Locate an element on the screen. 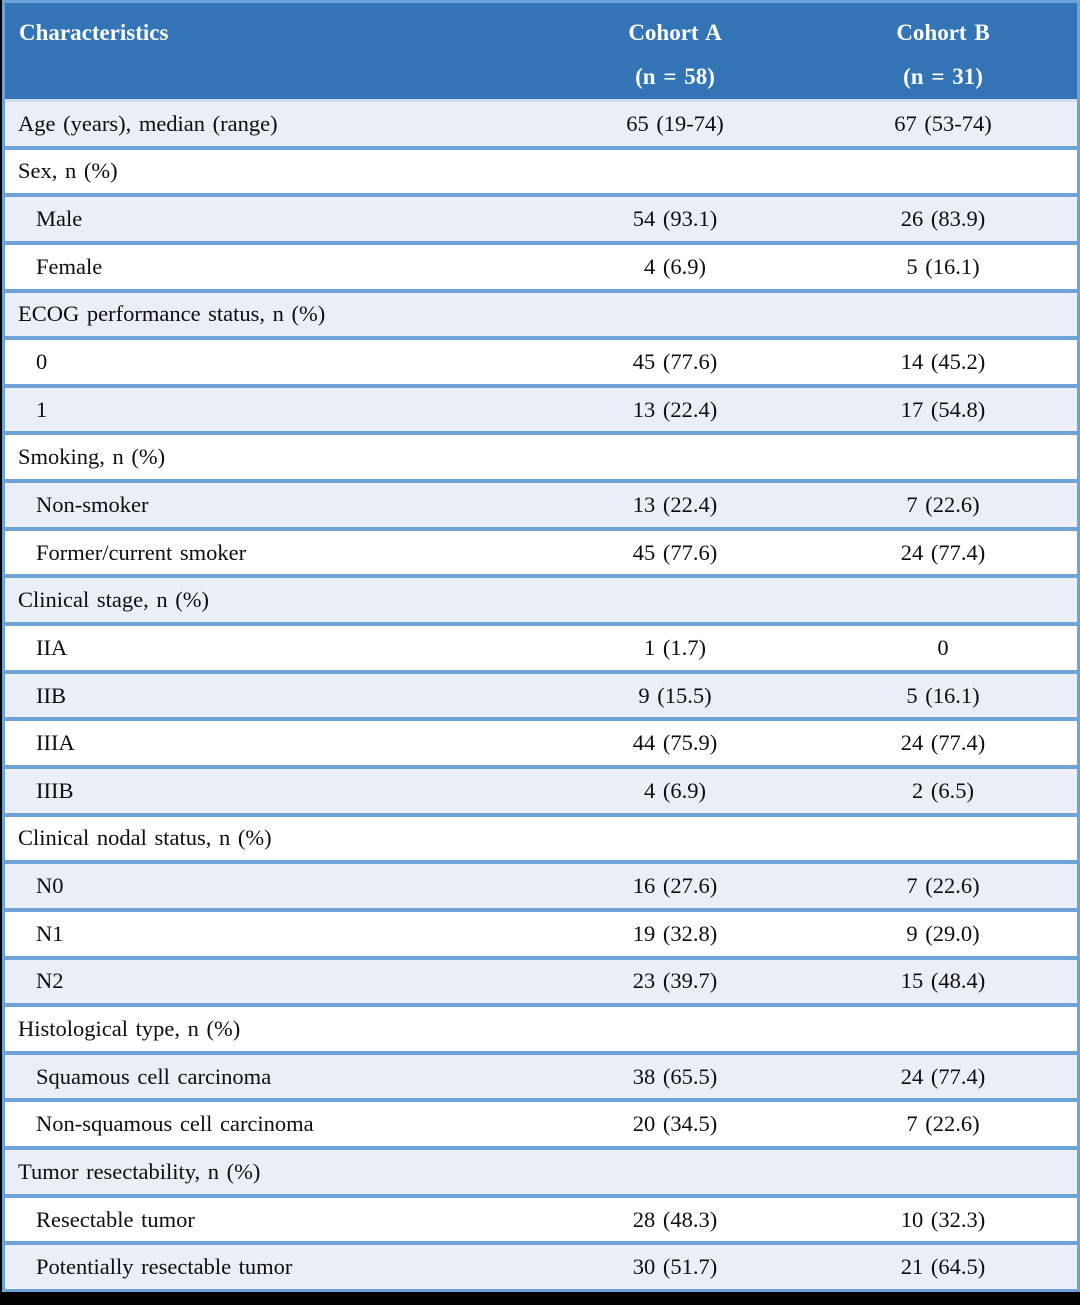 This screenshot has height=1305, width=1080. row-label: Female is located at coordinates (69, 266).